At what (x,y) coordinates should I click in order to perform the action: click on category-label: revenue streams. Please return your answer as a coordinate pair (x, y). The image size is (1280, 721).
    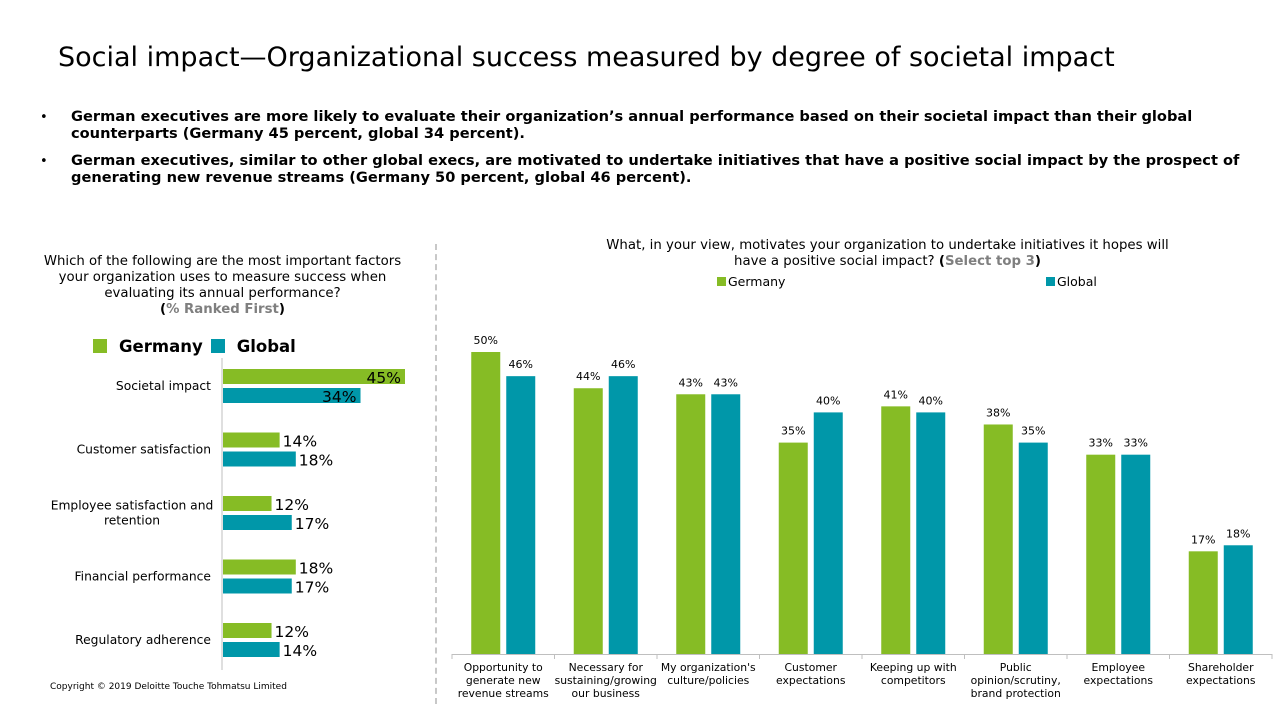
    Looking at the image, I should click on (503, 693).